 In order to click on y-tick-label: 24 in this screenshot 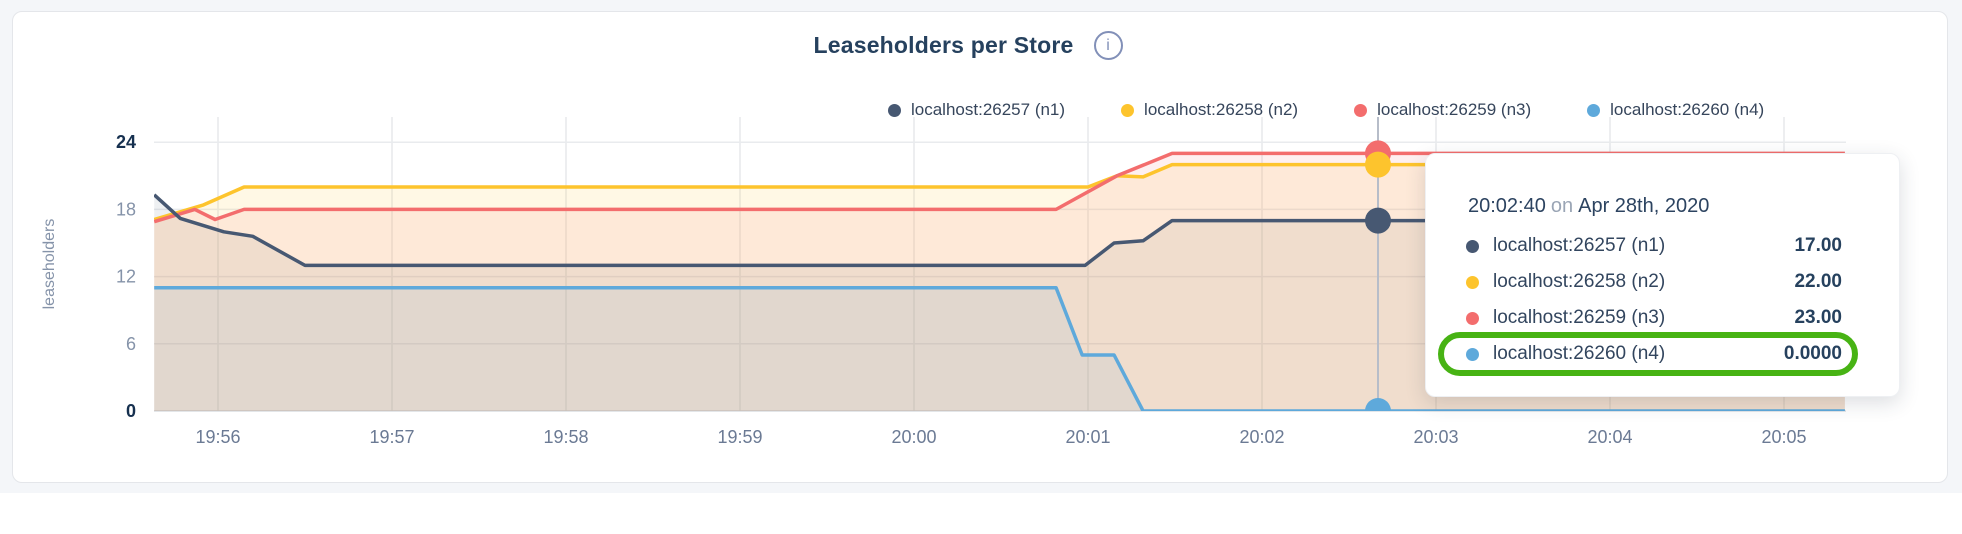, I will do `click(126, 142)`.